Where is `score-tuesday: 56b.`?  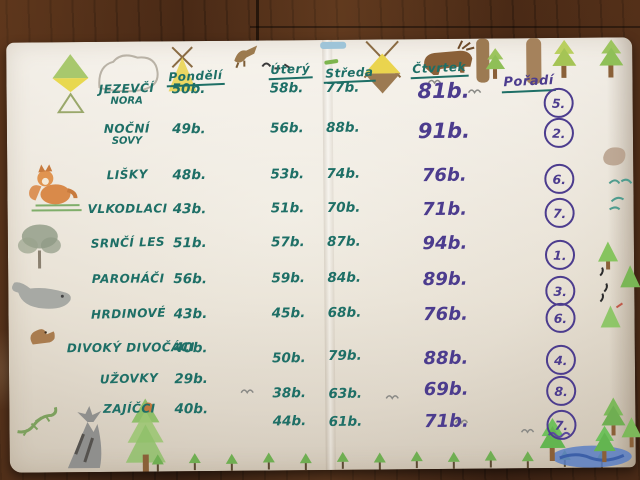
score-tuesday: 56b. is located at coordinates (287, 128).